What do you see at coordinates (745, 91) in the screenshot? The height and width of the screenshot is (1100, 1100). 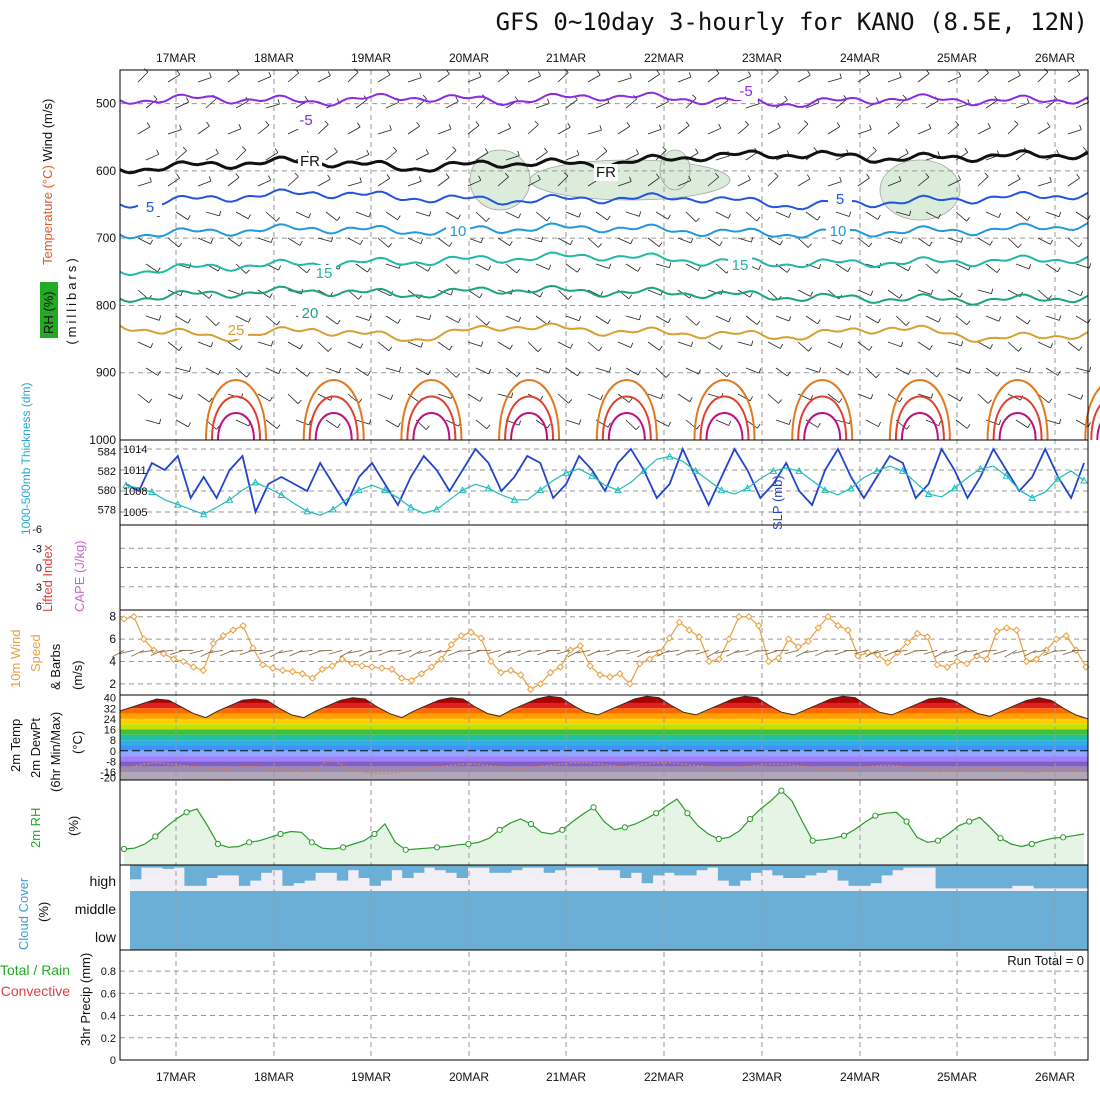 I see `contour-label: -5` at bounding box center [745, 91].